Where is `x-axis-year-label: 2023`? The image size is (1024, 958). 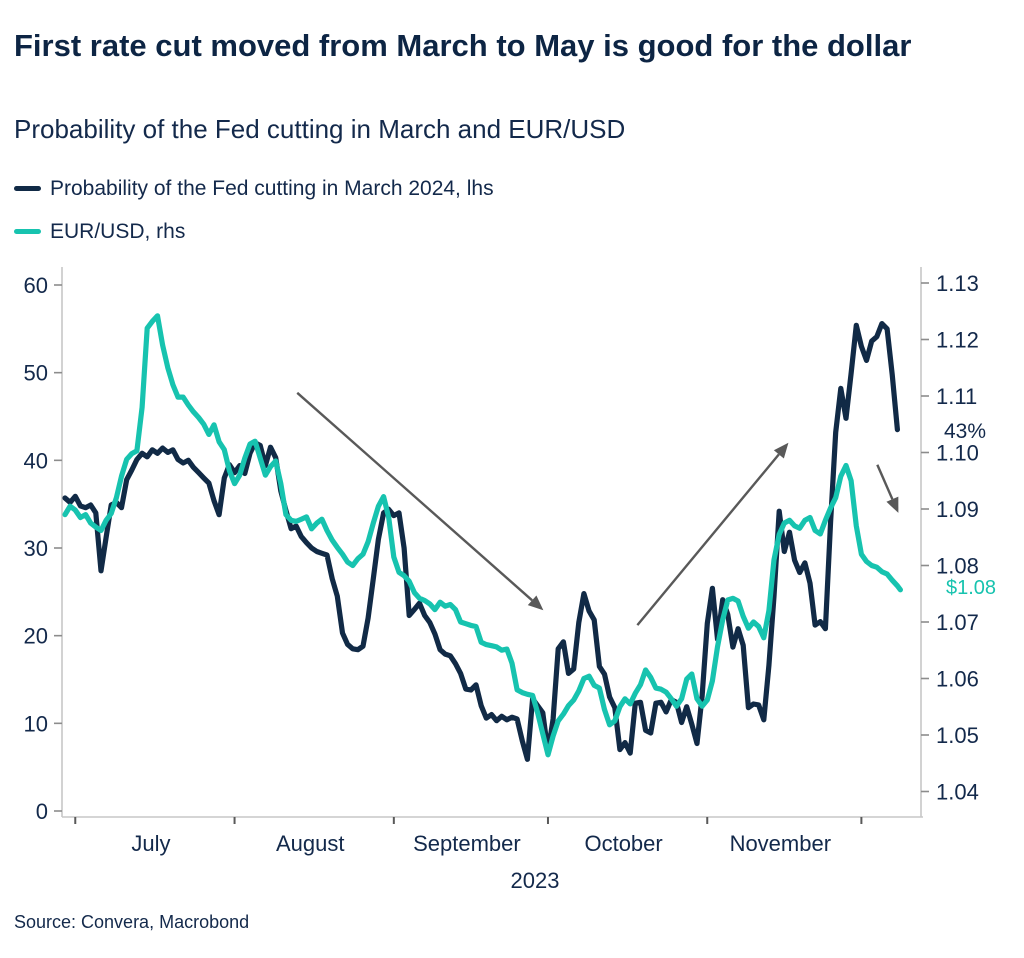
x-axis-year-label: 2023 is located at coordinates (535, 880).